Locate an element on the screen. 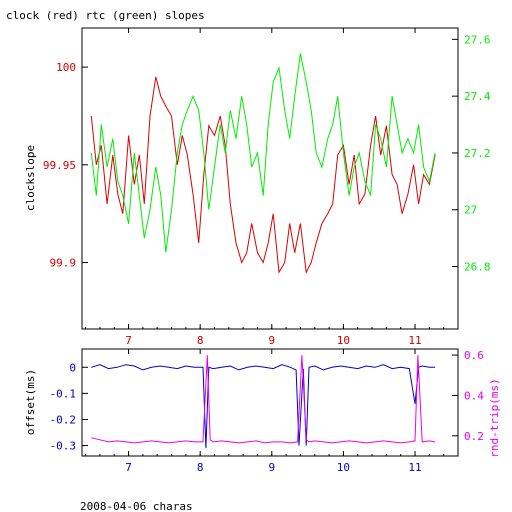  page-title: clock (red) rtc (green) slopes is located at coordinates (105, 15).